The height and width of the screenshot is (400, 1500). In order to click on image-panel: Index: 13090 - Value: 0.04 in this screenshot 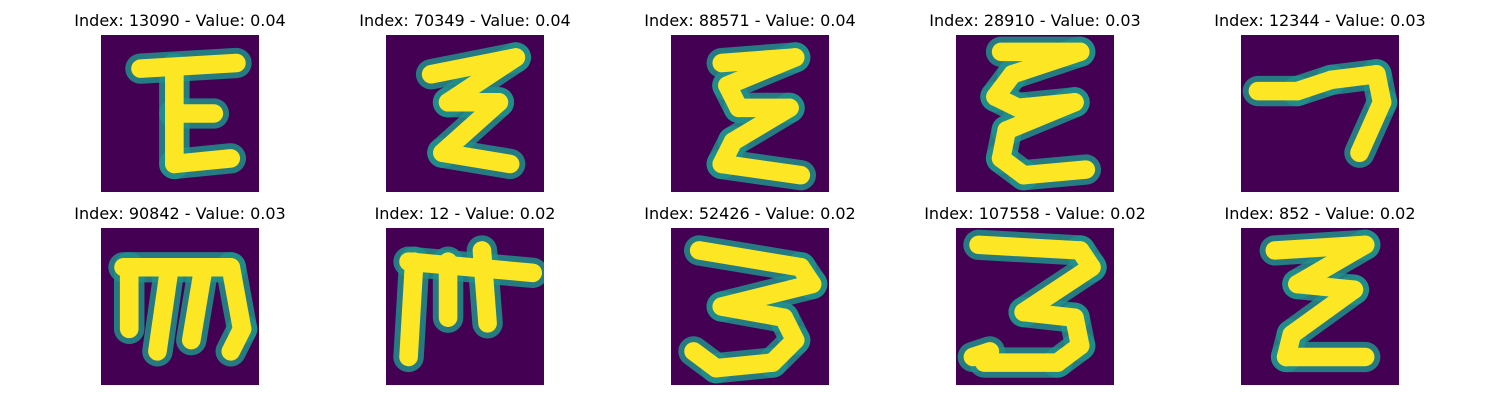, I will do `click(180, 106)`.